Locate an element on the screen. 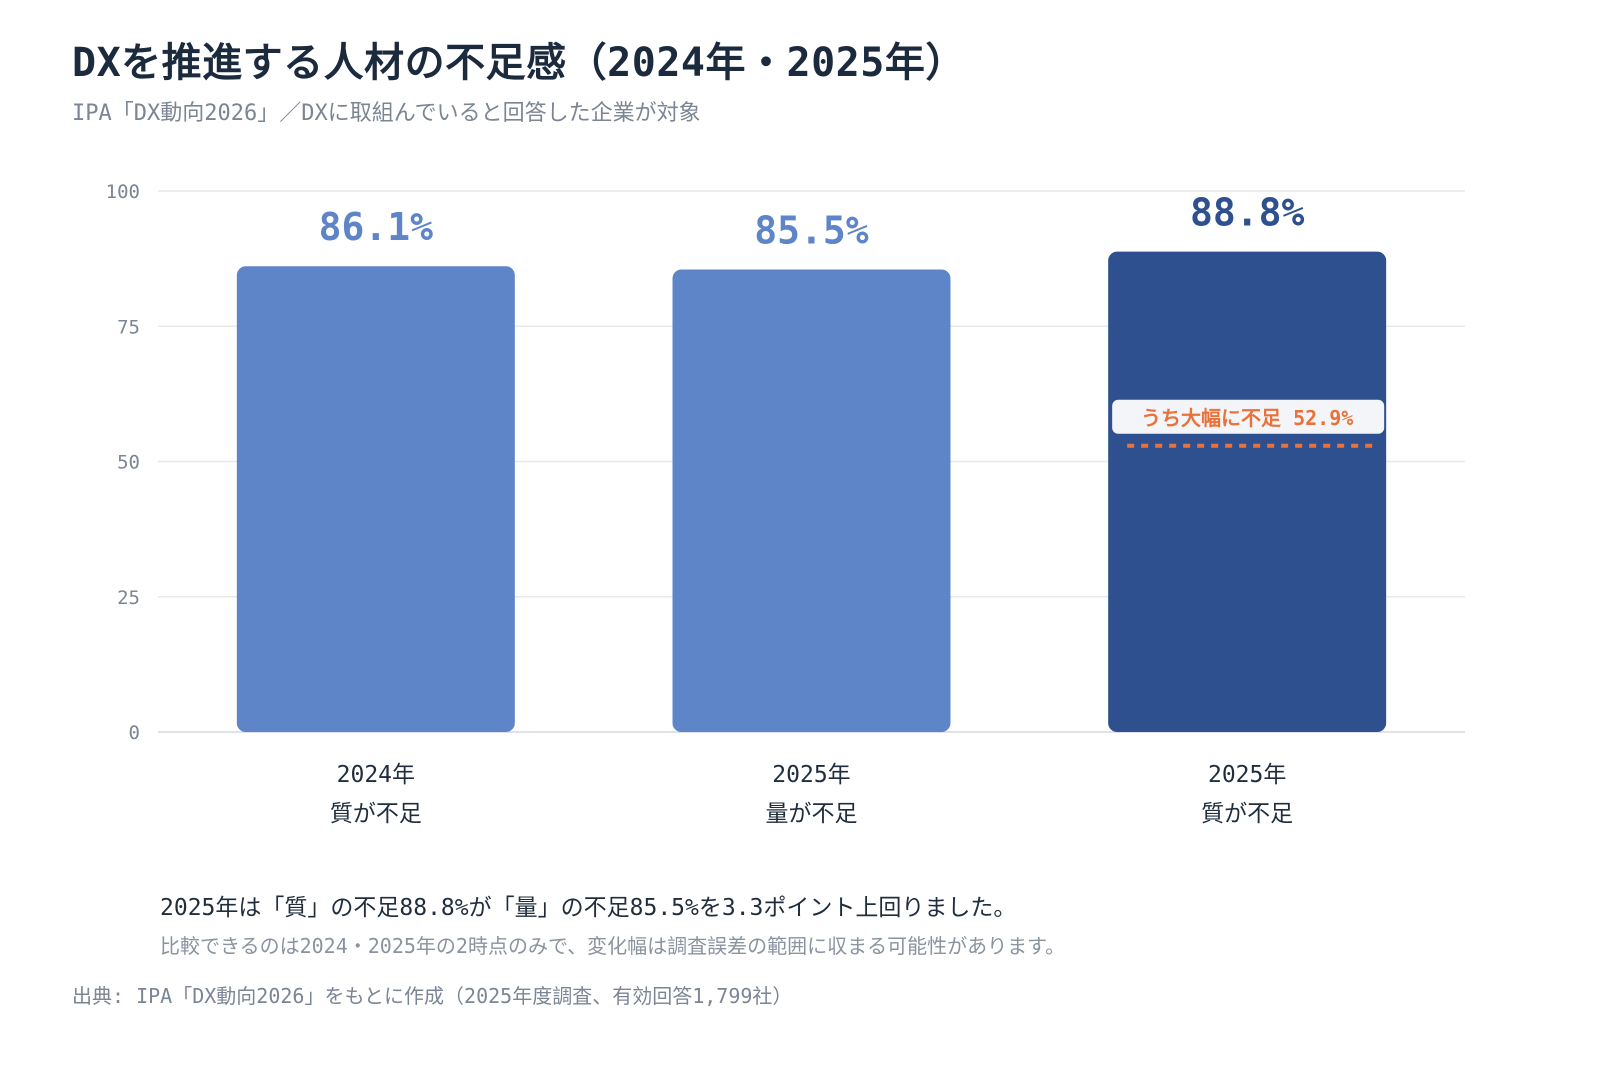  x-tick-label: 量が不足 is located at coordinates (812, 814).